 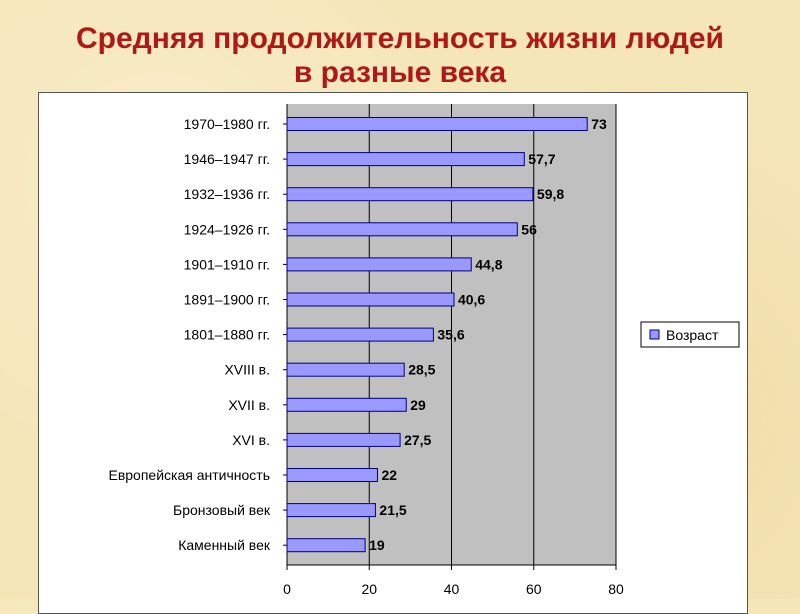 I want to click on data-label: 57,7, so click(x=541, y=159).